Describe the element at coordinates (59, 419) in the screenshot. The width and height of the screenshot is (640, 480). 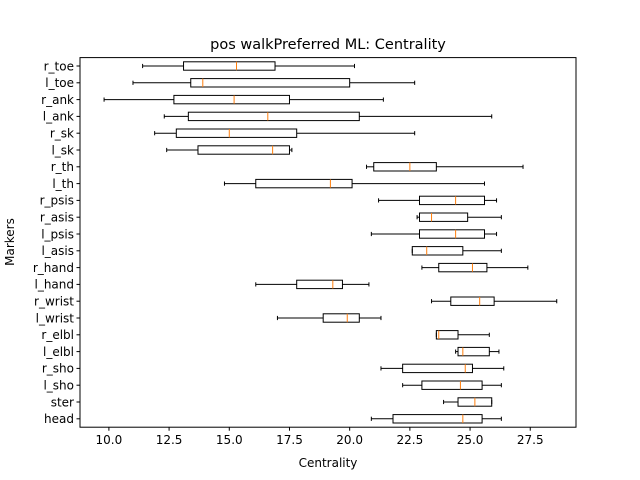
I see `y-tick-label: head` at that location.